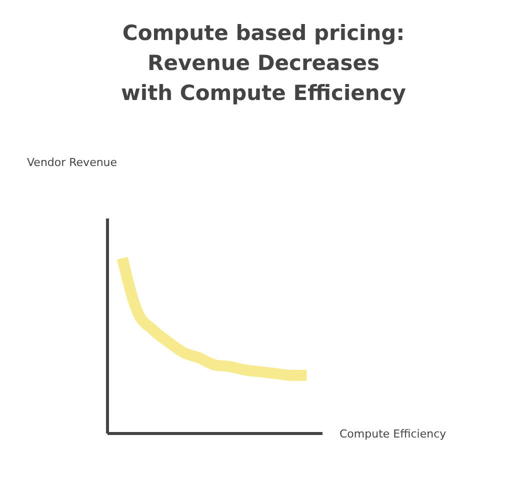 The image size is (527, 487). What do you see at coordinates (72, 162) in the screenshot?
I see `text: Vendor Revenue` at bounding box center [72, 162].